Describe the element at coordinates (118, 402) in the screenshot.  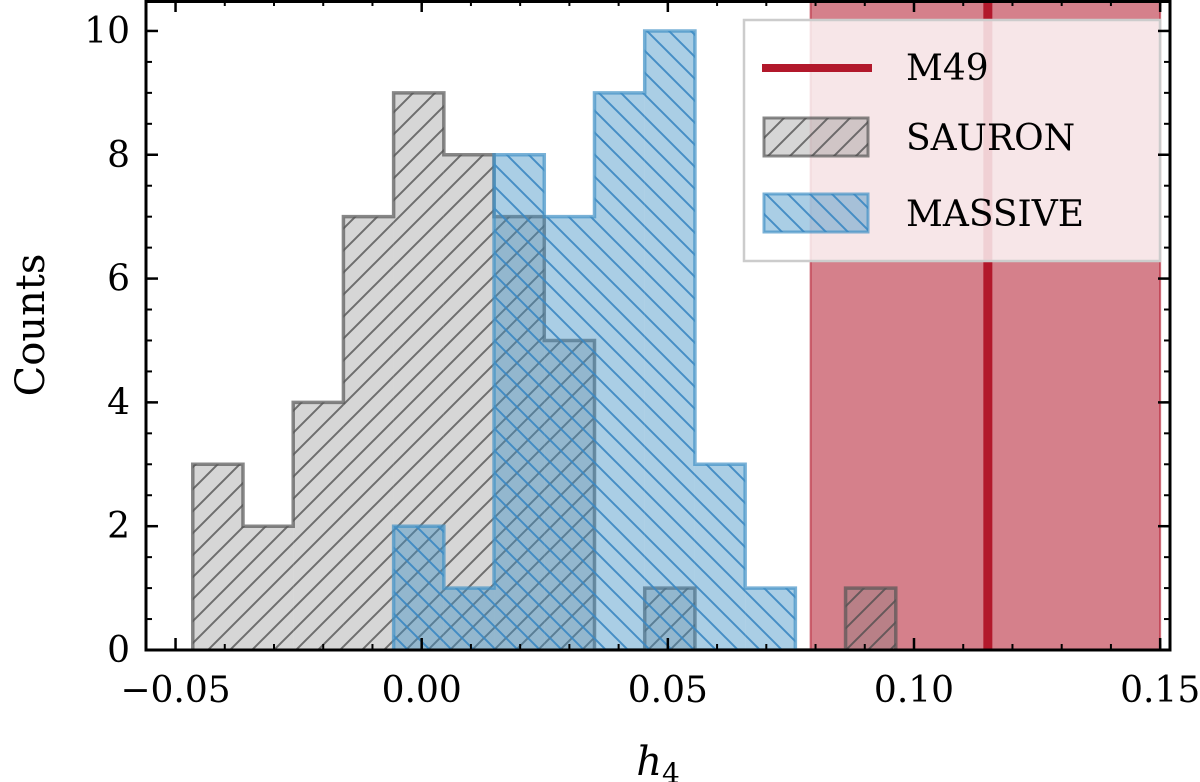
I see `y-tick-label: 4` at that location.